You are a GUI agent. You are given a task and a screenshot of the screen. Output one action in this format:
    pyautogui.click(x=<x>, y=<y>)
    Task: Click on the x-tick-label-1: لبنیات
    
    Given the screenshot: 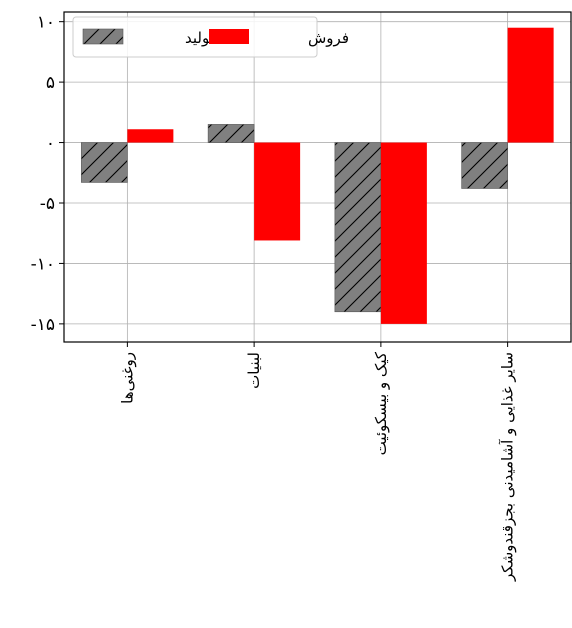 What is the action you would take?
    pyautogui.click(x=254, y=370)
    